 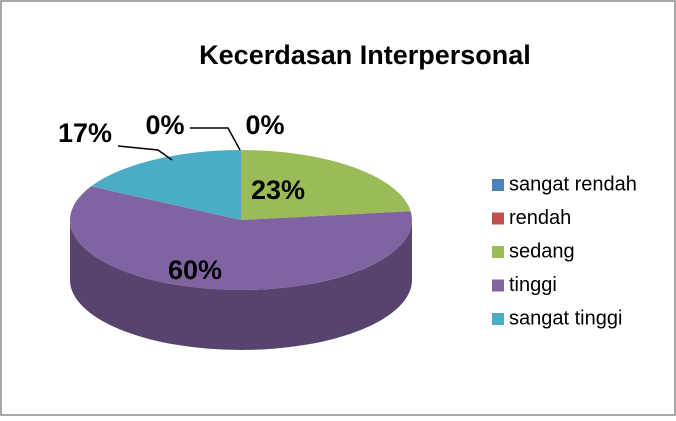 What do you see at coordinates (365, 55) in the screenshot?
I see `chart-title: Kecerdasan Interpersonal` at bounding box center [365, 55].